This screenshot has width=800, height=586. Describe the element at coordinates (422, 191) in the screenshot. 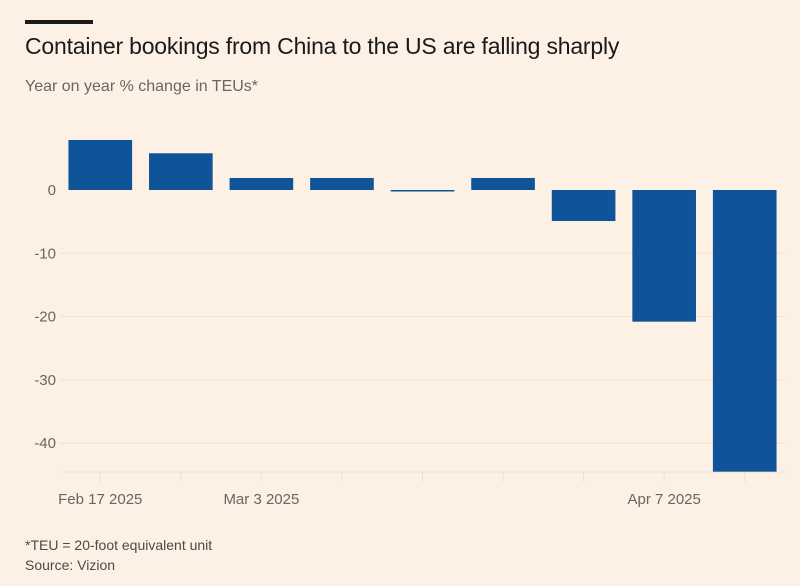

I see `bar-mar-17-2025` at that location.